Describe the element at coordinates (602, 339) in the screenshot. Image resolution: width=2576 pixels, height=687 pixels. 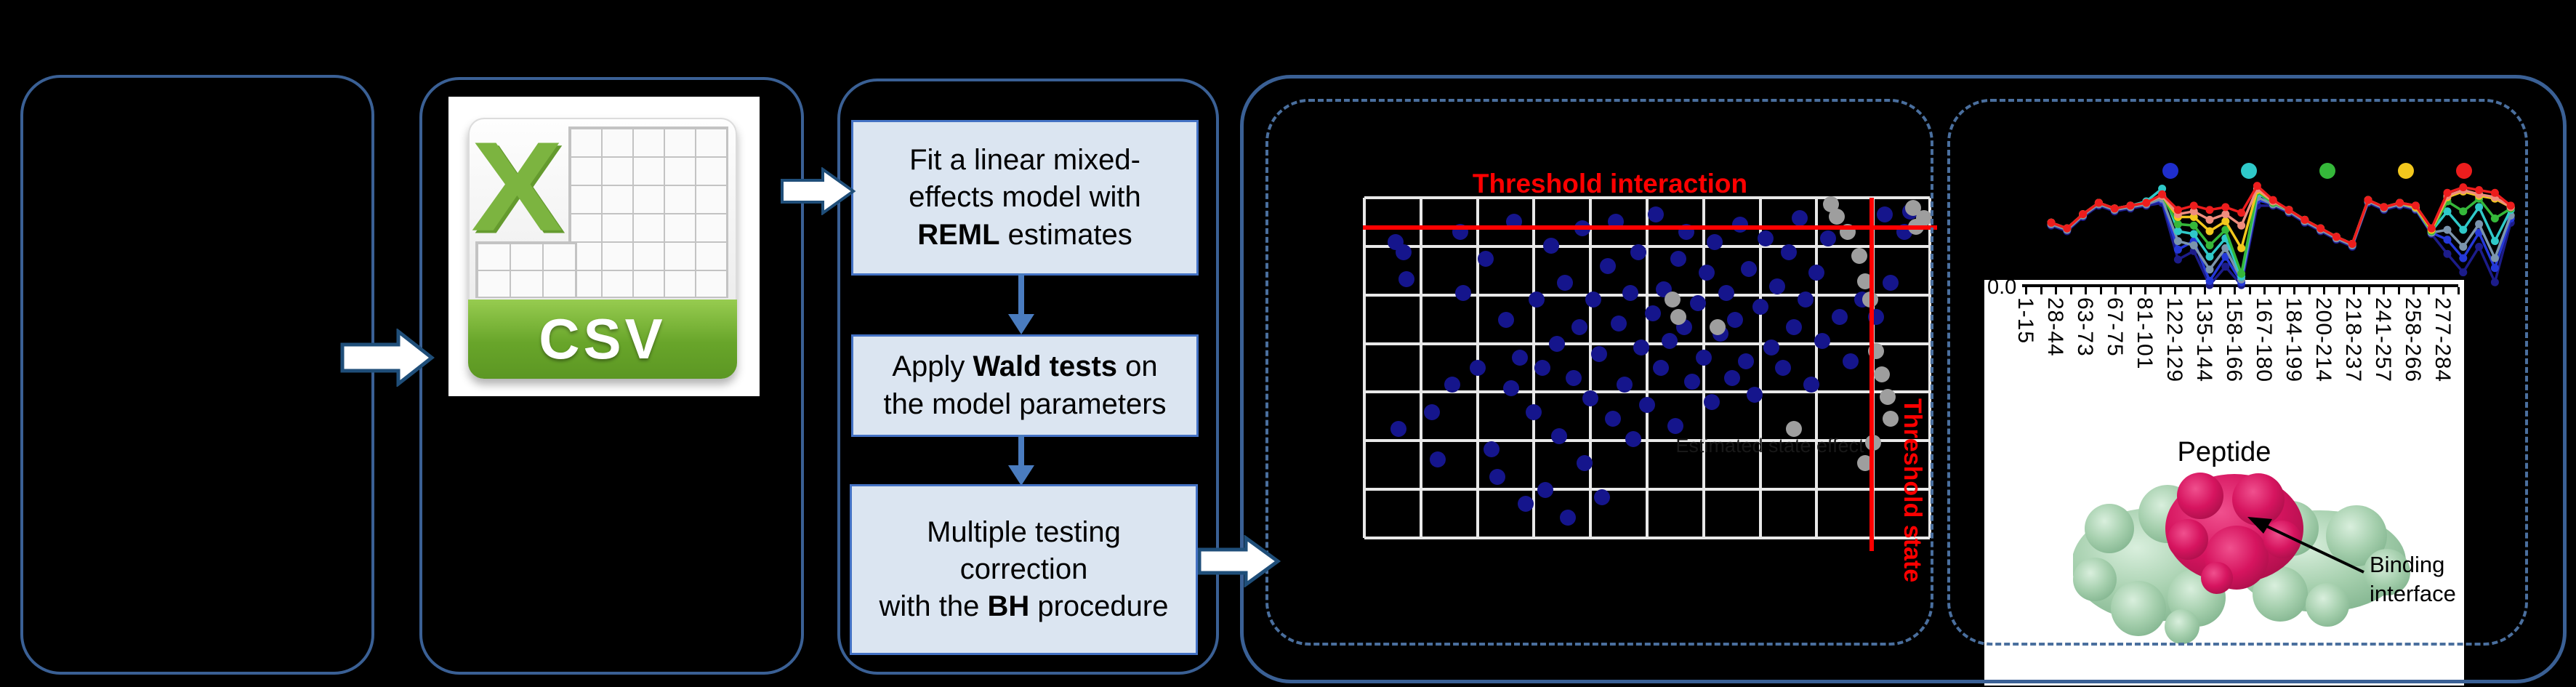
I see `csv-banner: CSV` at that location.